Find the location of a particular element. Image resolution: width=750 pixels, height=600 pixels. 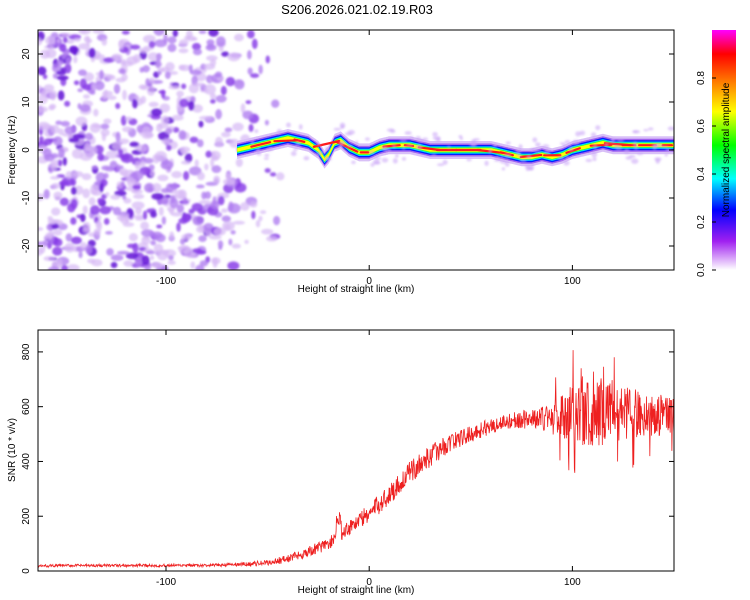

colorbar-tick-label: 0.2 is located at coordinates (701, 222).